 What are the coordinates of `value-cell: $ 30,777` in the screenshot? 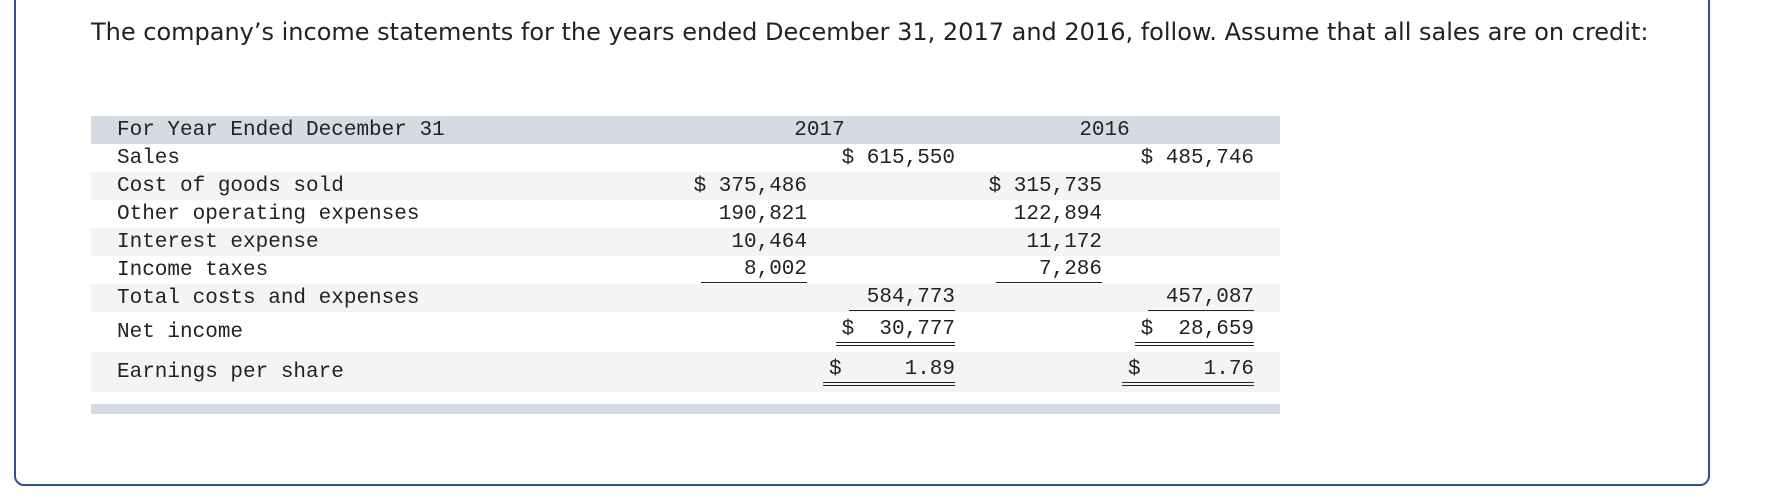 It's located at (881, 332).